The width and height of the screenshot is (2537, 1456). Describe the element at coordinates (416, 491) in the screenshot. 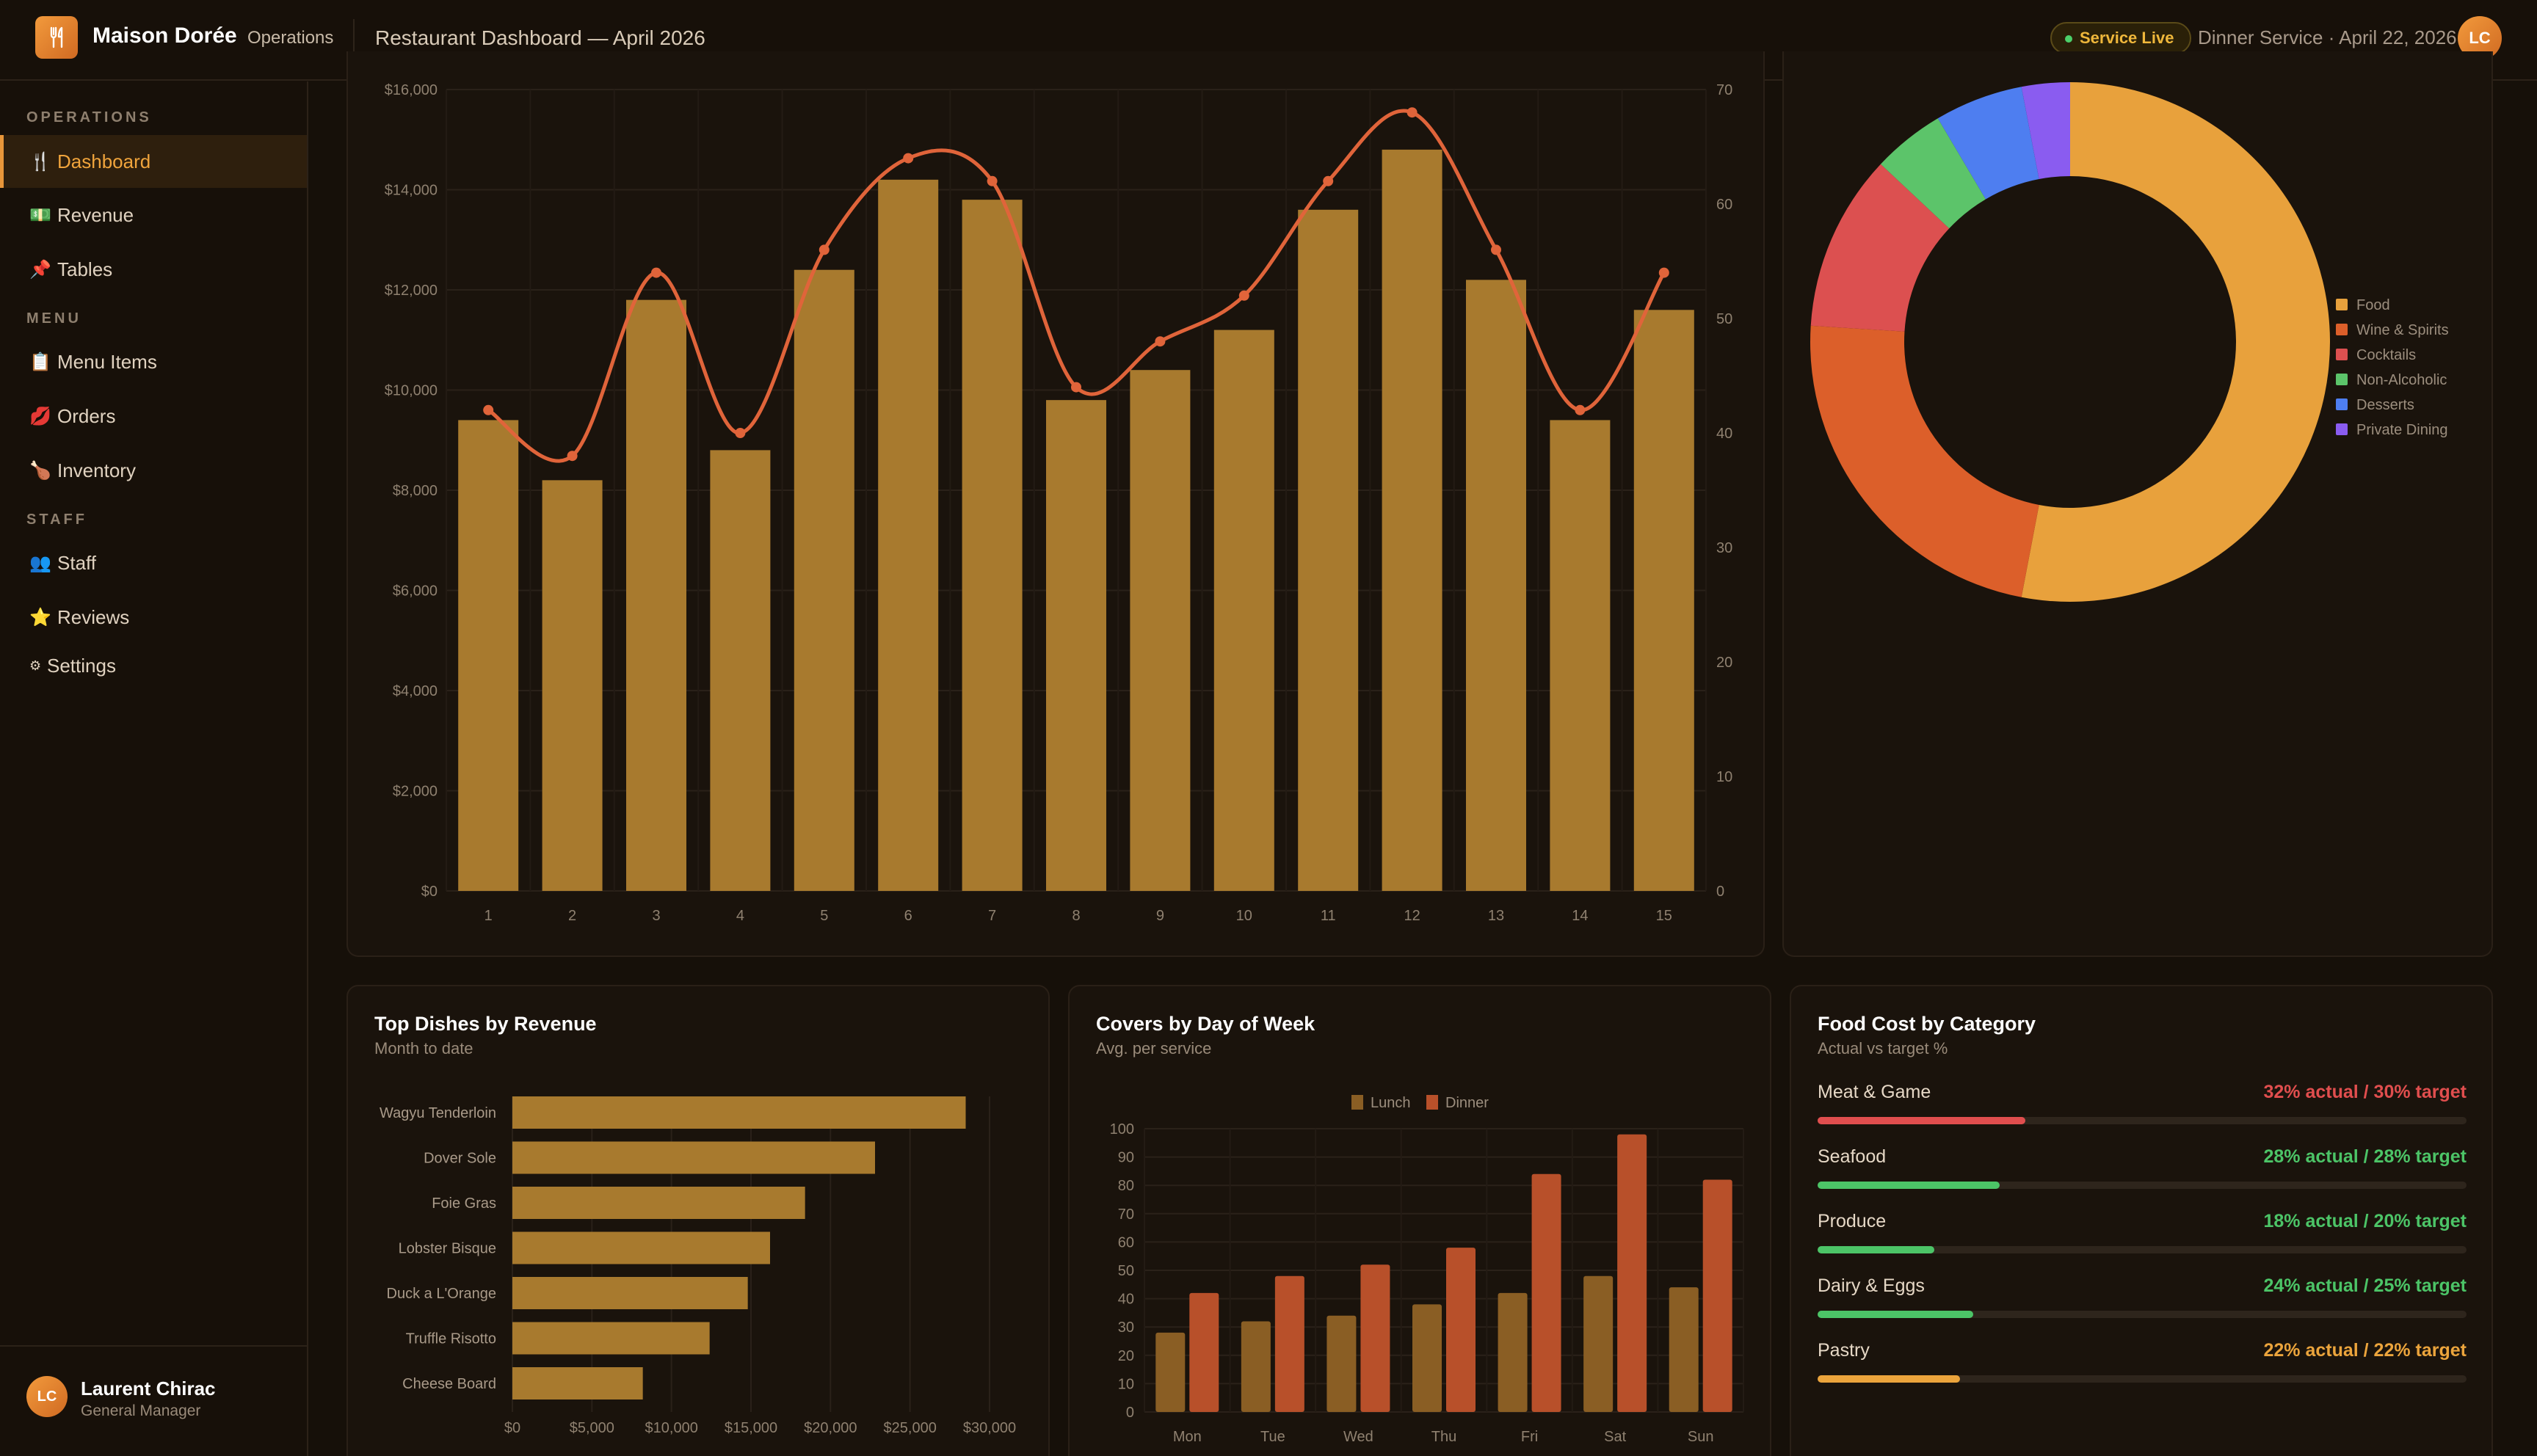

I see `y-tick-label: $8,000` at that location.